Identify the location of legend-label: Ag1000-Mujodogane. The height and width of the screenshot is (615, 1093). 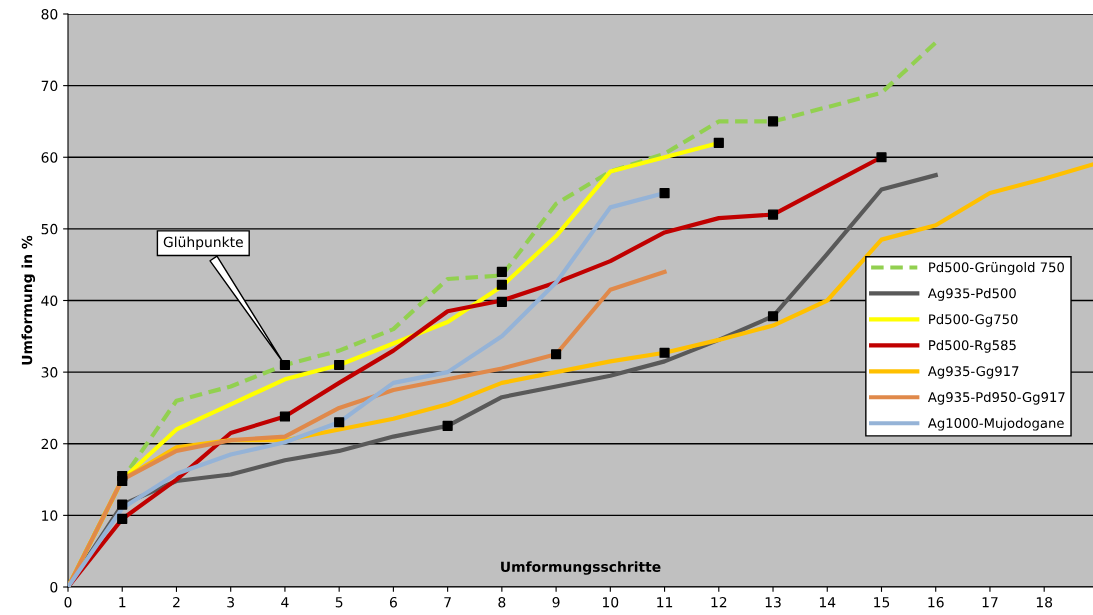
(995, 424).